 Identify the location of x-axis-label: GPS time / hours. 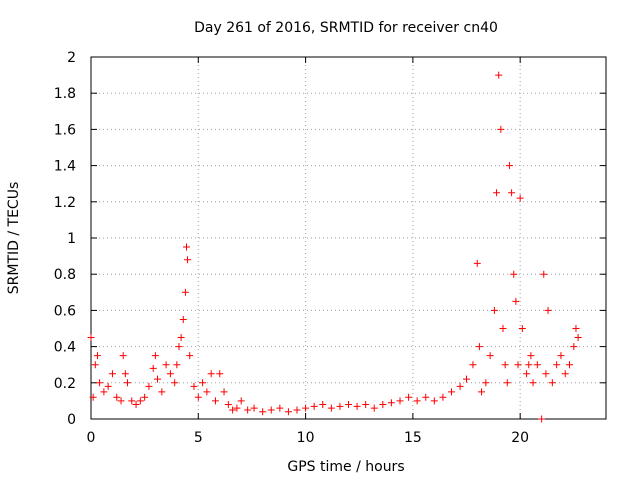
(345, 467).